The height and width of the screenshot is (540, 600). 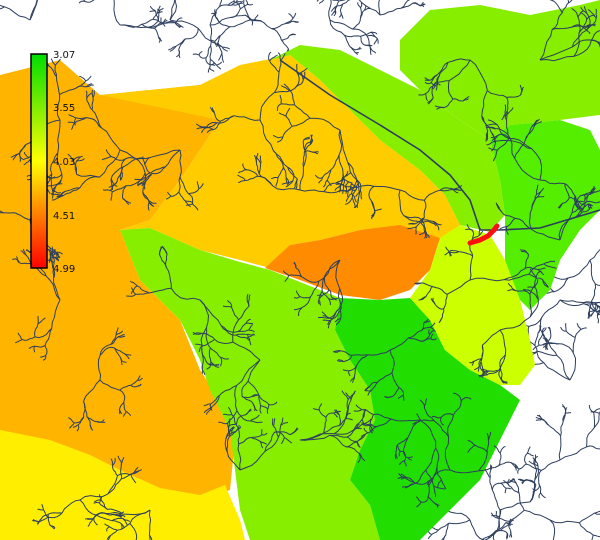 I want to click on basin-south-deep-green, so click(x=427, y=419).